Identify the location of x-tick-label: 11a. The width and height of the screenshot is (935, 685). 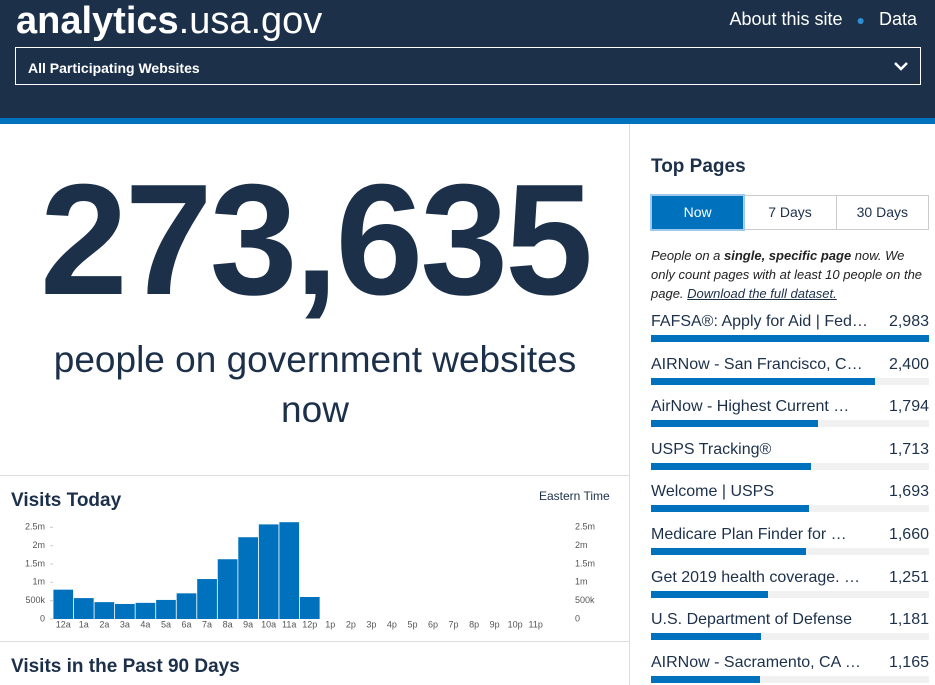
(289, 624).